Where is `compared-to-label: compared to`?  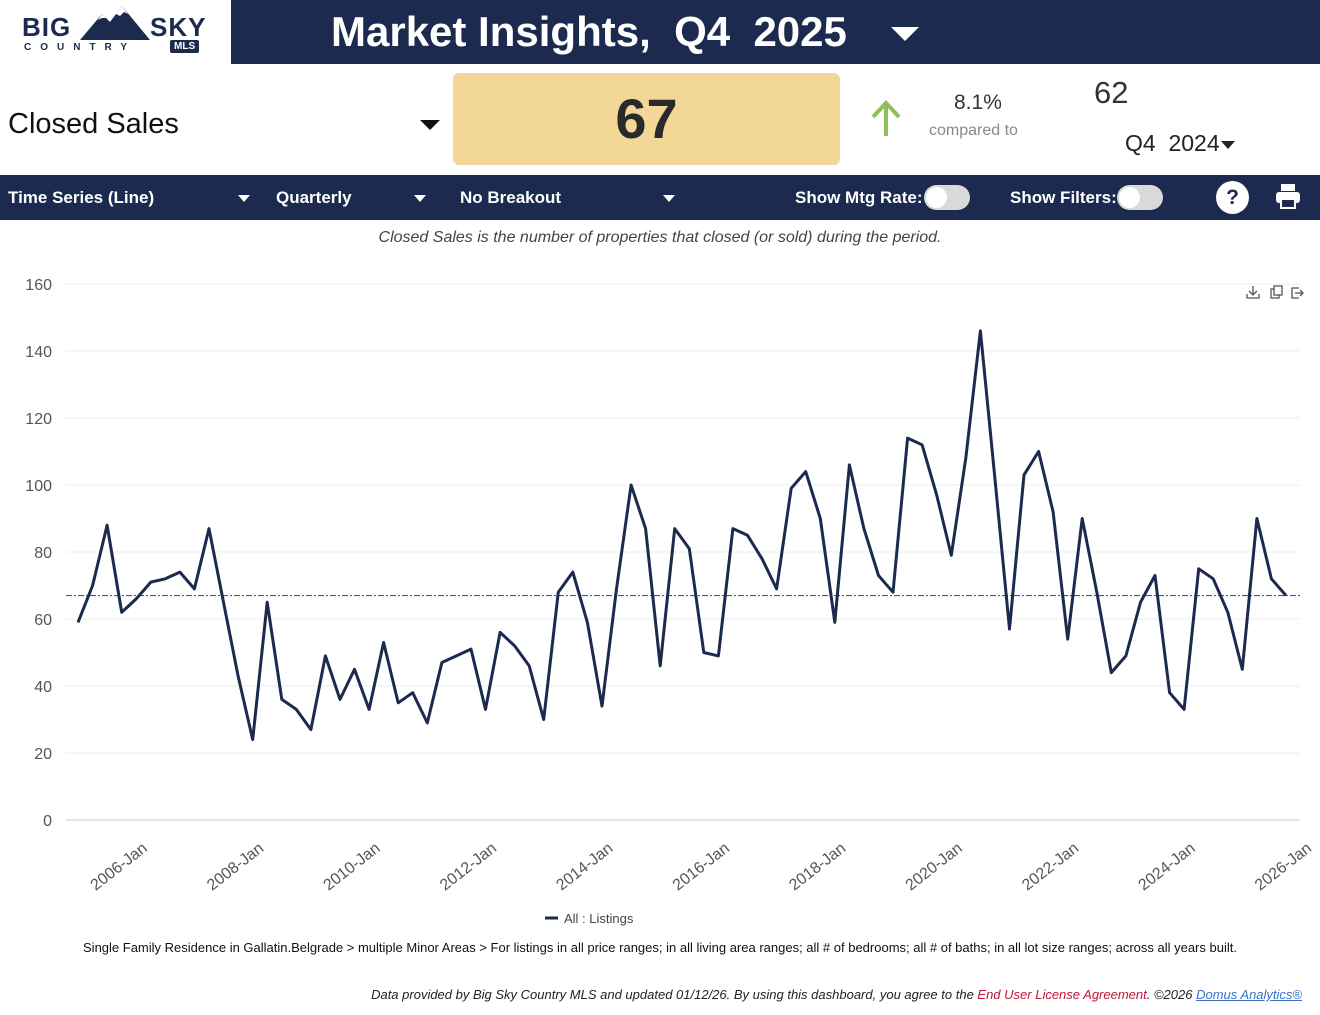
compared-to-label: compared to is located at coordinates (973, 130).